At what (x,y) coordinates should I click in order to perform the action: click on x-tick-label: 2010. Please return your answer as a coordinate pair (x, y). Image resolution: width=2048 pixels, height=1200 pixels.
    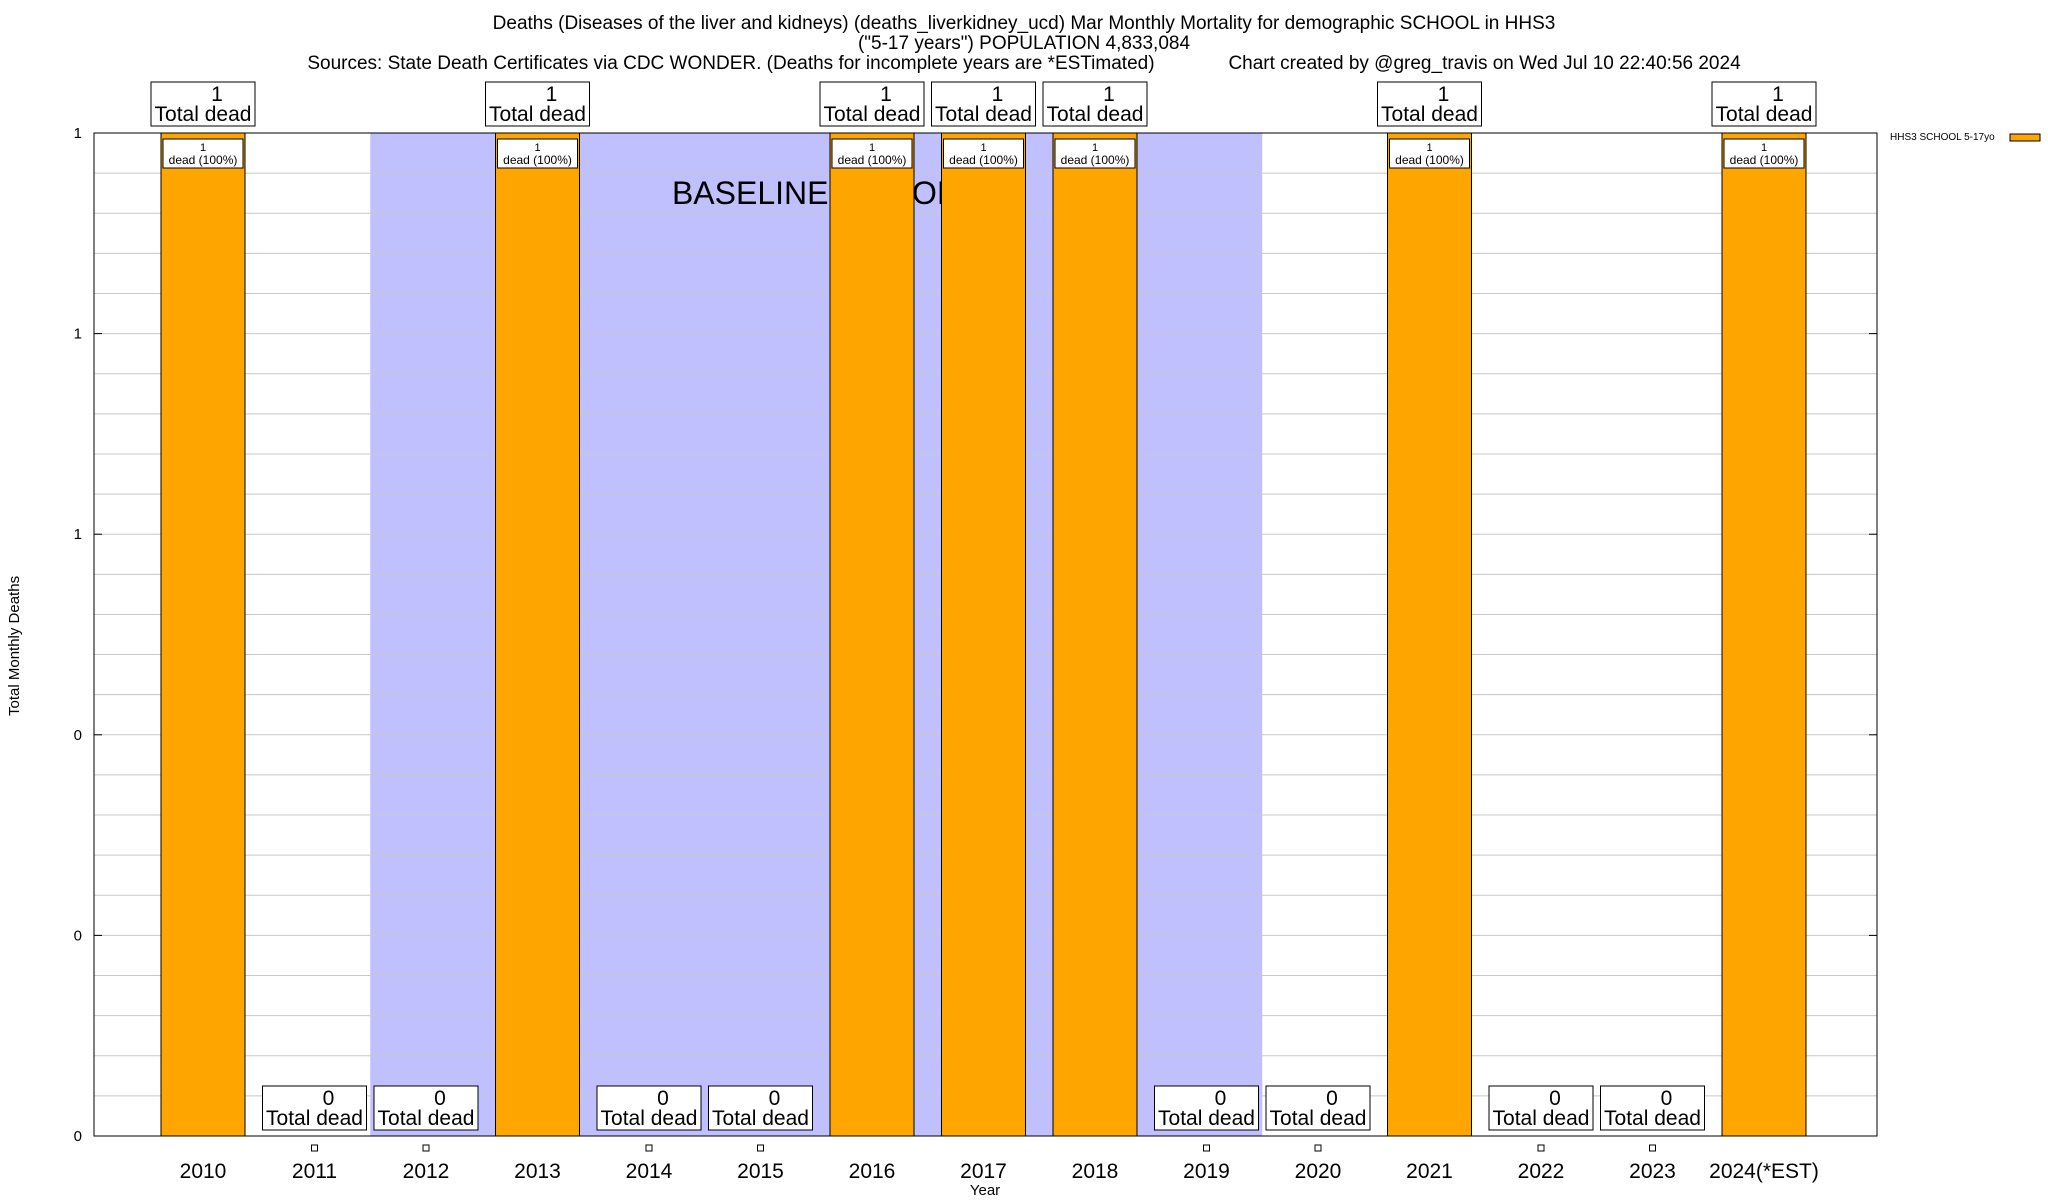
    Looking at the image, I should click on (203, 1171).